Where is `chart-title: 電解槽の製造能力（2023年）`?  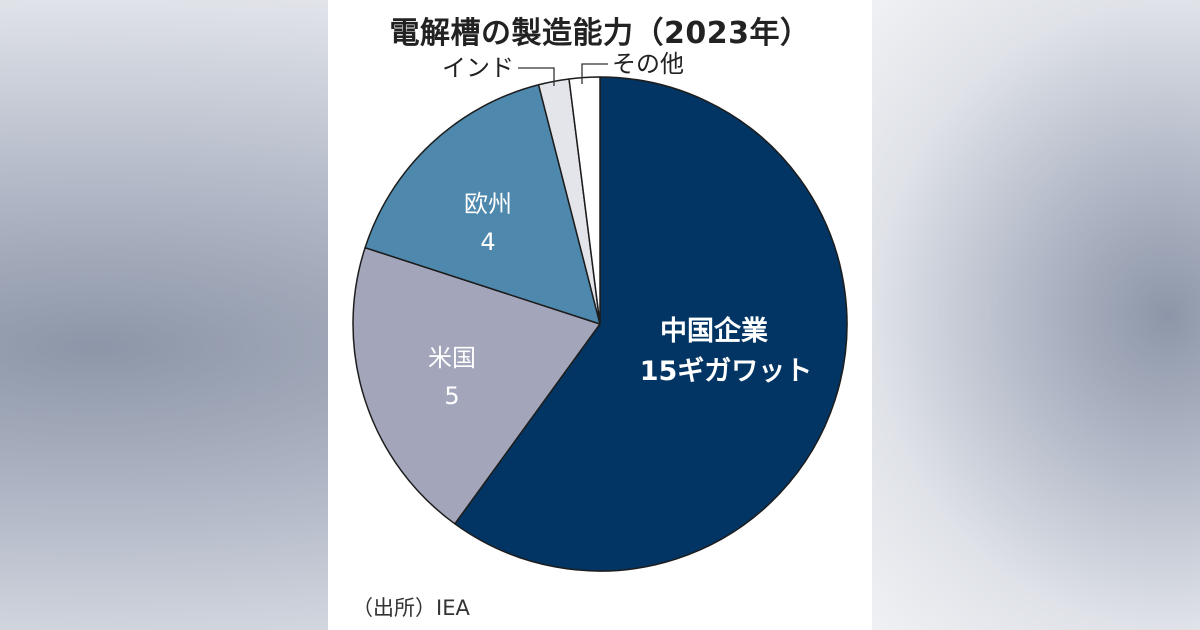
chart-title: 電解槽の製造能力（2023年） is located at coordinates (600, 33).